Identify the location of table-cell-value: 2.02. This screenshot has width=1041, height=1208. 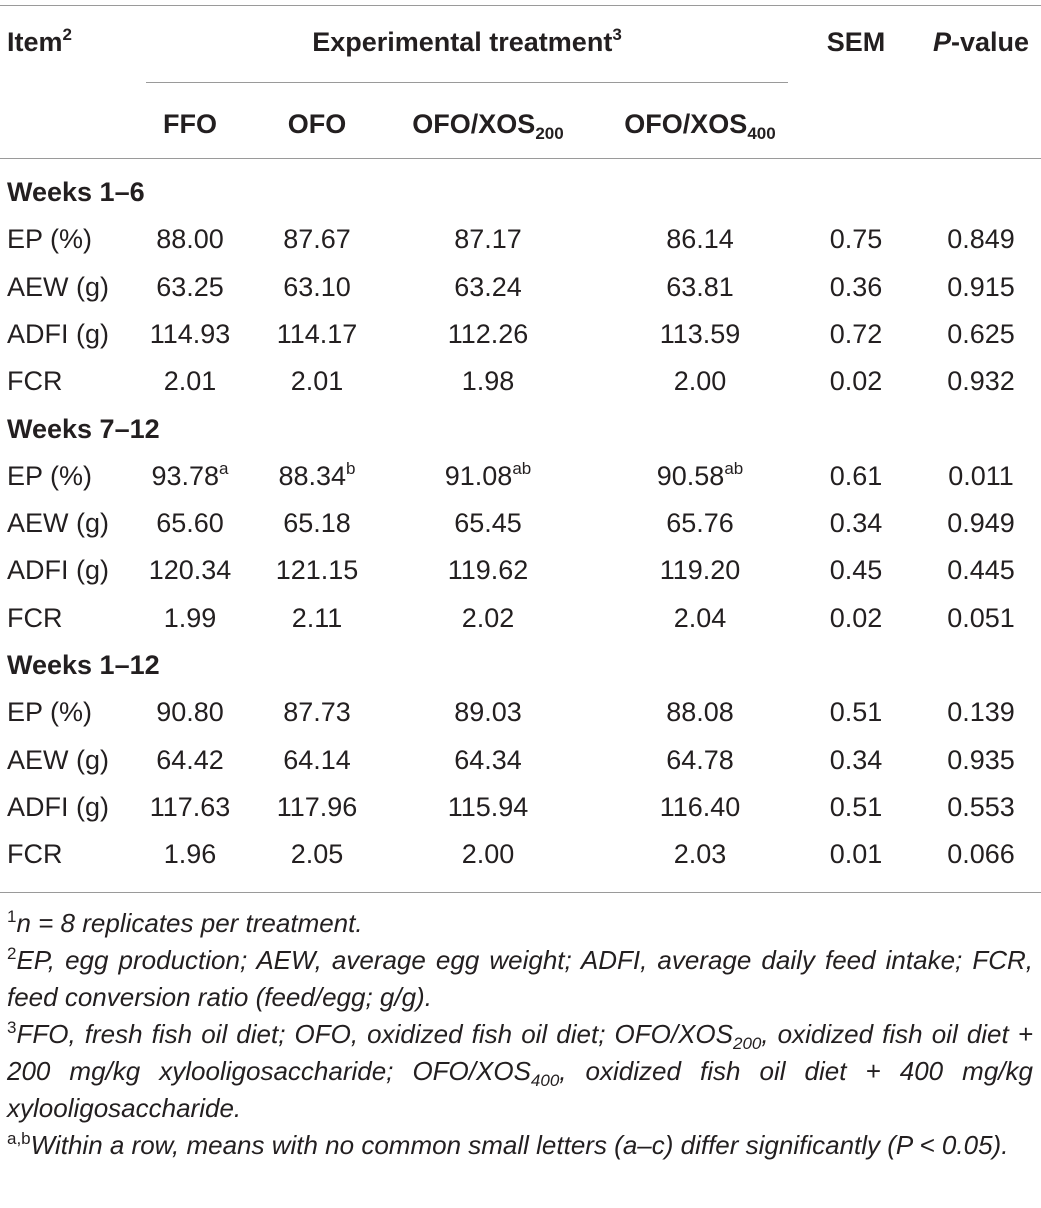
(488, 617).